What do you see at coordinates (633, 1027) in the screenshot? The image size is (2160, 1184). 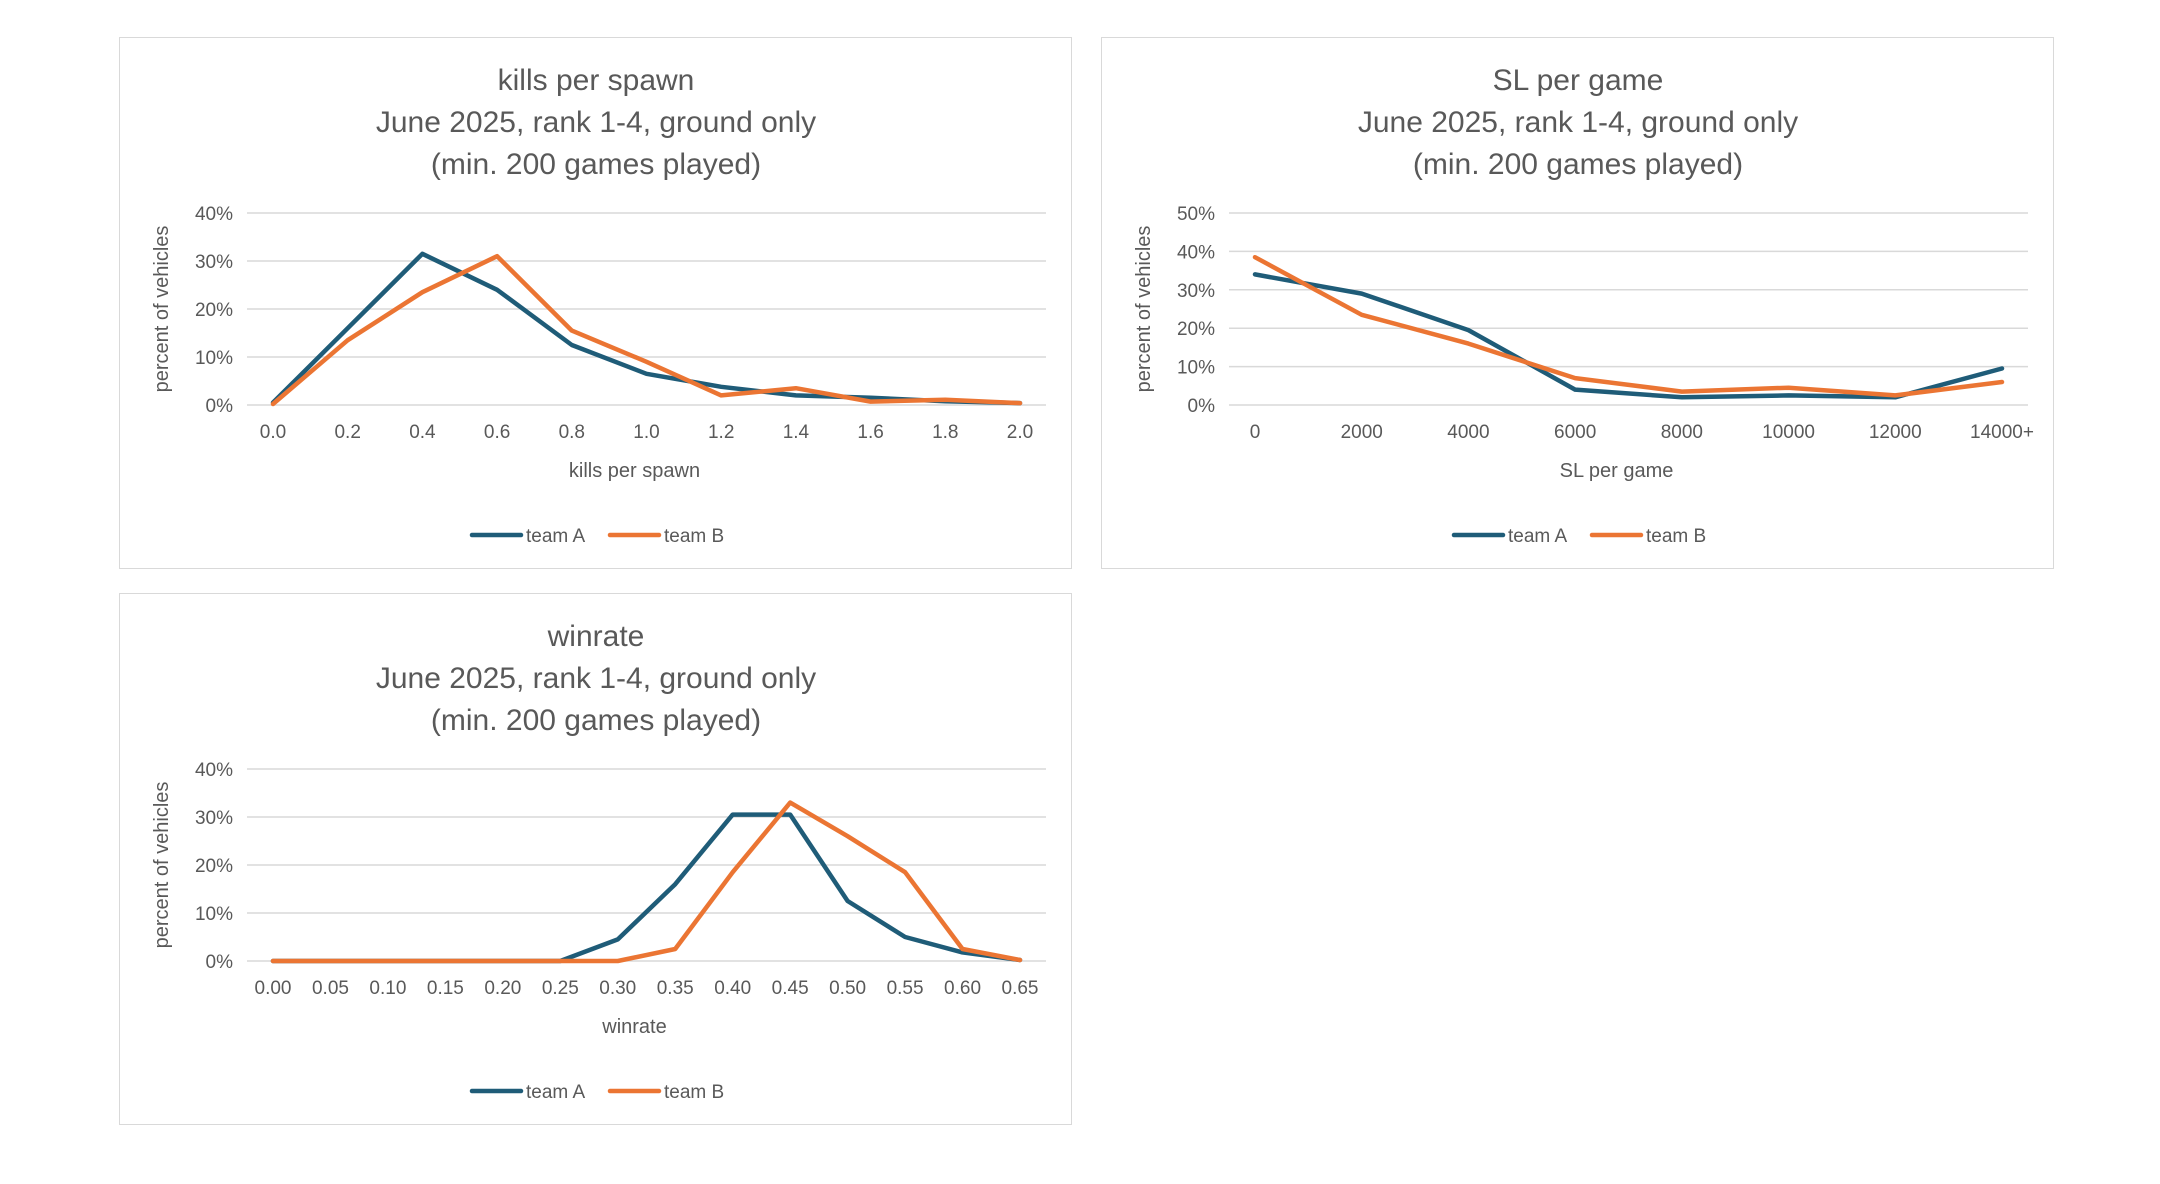 I see `x-axis-title: winrate` at bounding box center [633, 1027].